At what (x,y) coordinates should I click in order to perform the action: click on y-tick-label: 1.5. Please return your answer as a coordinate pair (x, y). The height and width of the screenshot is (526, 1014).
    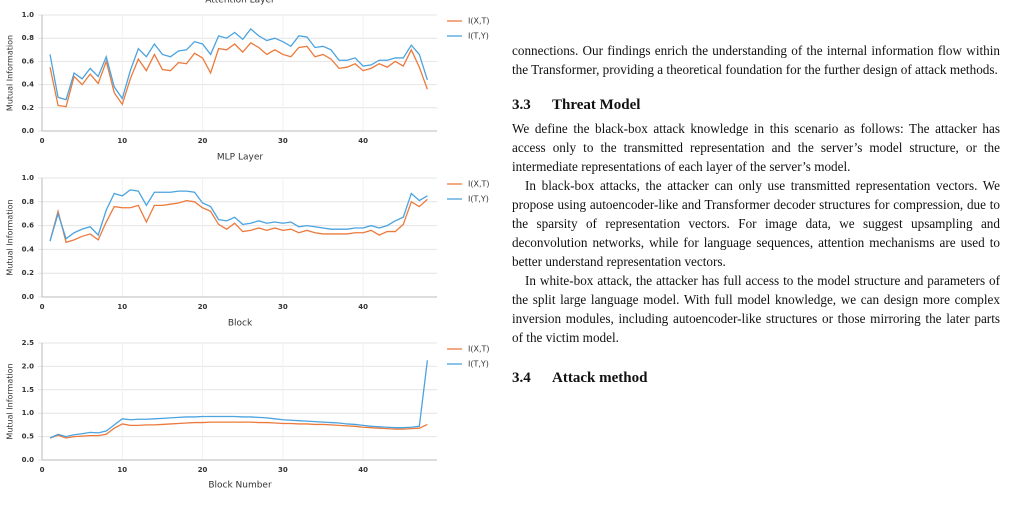
    Looking at the image, I should click on (28, 390).